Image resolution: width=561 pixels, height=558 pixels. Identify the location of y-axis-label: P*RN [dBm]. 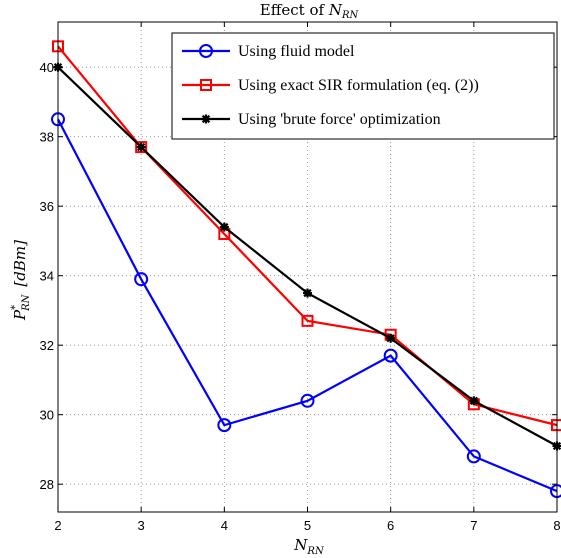
(21, 280).